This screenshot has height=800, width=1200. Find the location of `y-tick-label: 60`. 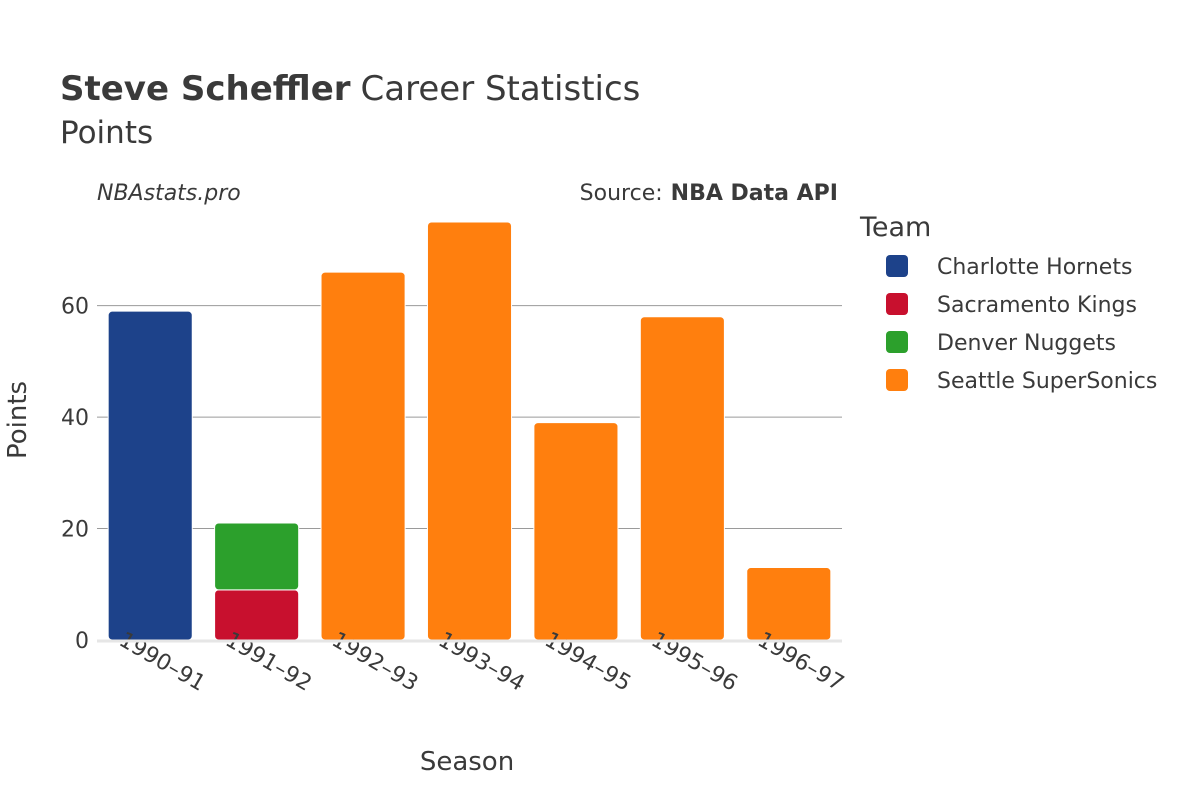

y-tick-label: 60 is located at coordinates (75, 307).